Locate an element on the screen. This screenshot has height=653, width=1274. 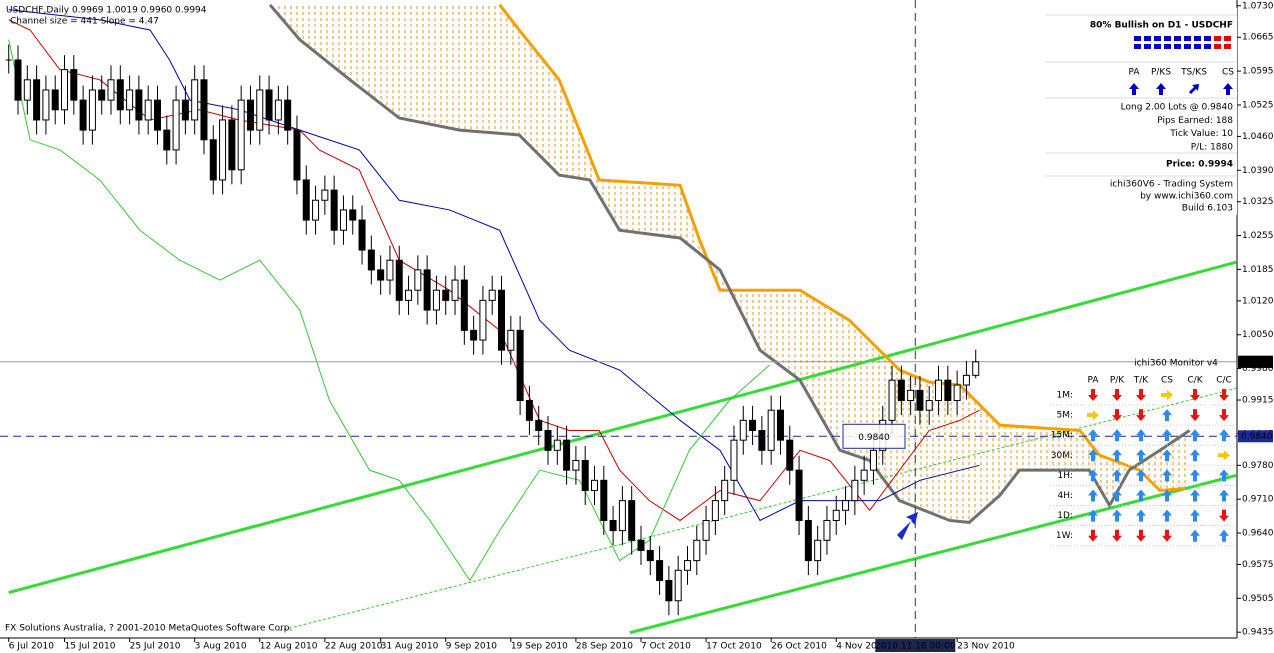
monitor-row-label: 30M: is located at coordinates (1062, 456).